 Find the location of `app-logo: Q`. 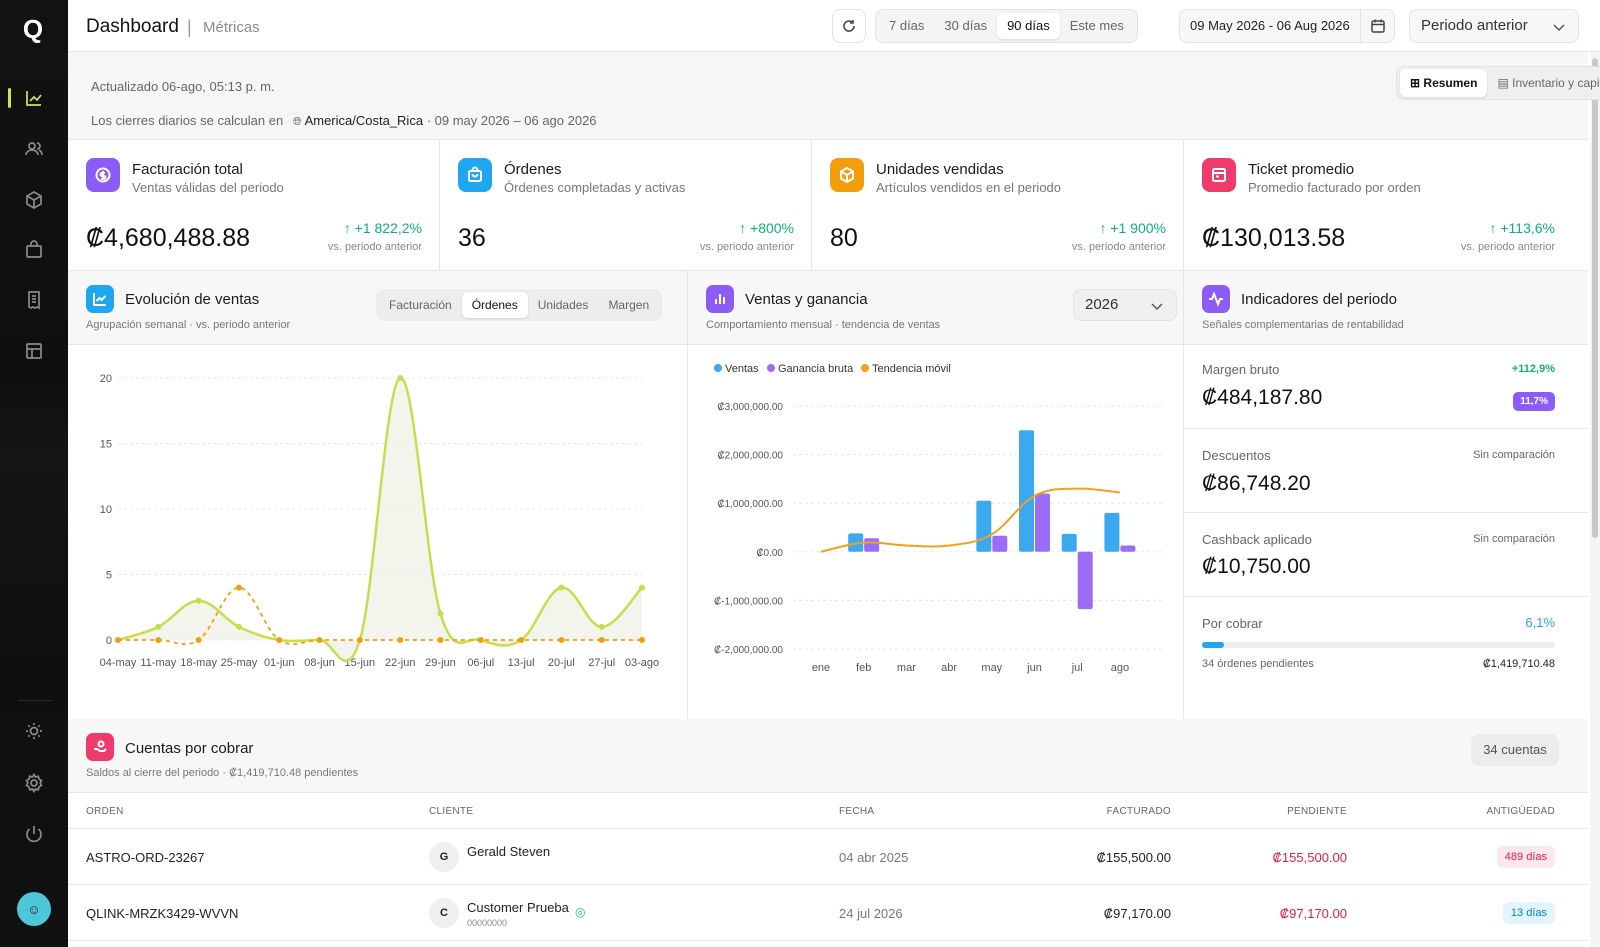

app-logo: Q is located at coordinates (33, 29).